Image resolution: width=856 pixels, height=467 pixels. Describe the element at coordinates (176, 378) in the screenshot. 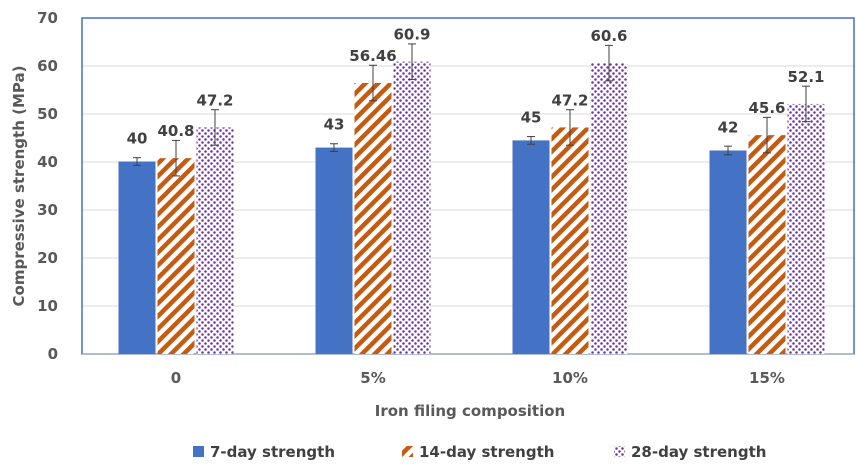

I see `x-tick-label: 0` at that location.